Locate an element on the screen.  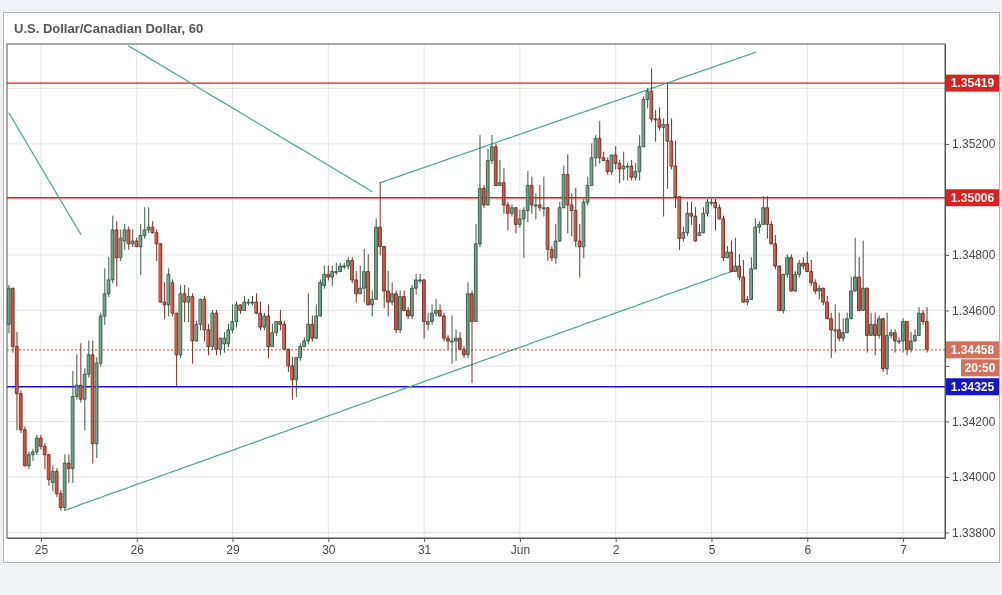
y-tick-label: 1.33800 is located at coordinates (974, 532).